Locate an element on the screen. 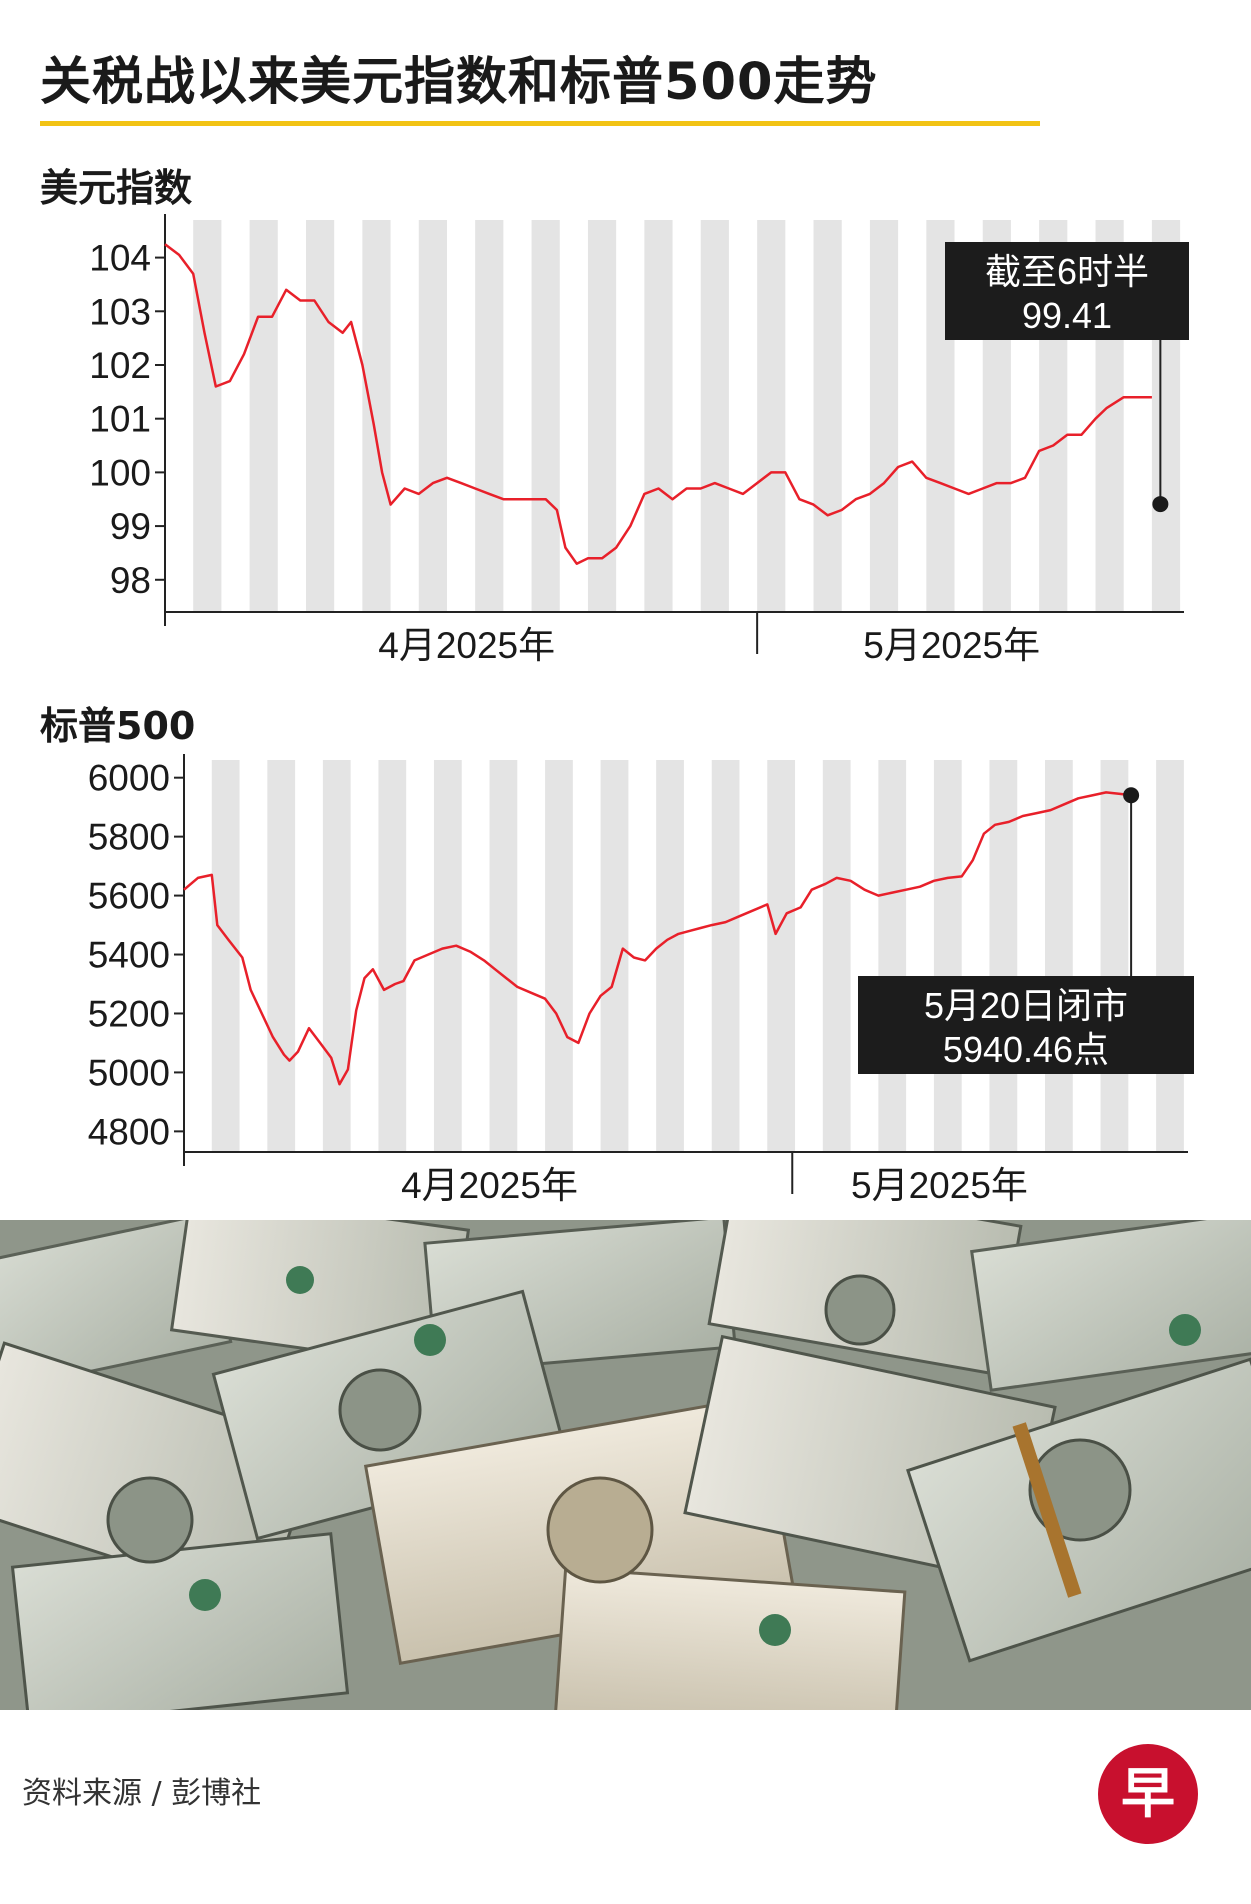 This screenshot has width=1251, height=1904. dxy-end-point is located at coordinates (1160, 504).